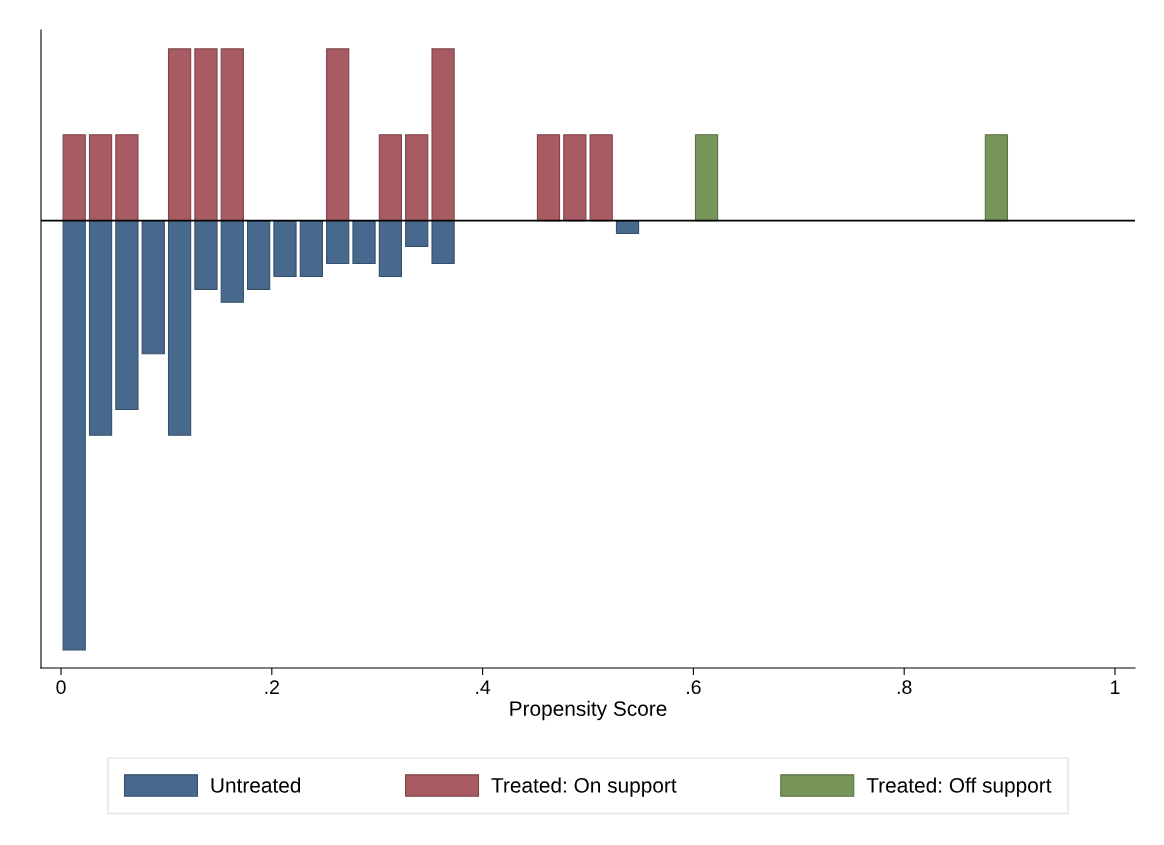 This screenshot has height=845, width=1164. Describe the element at coordinates (256, 785) in the screenshot. I see `legend-label: Untreated` at that location.